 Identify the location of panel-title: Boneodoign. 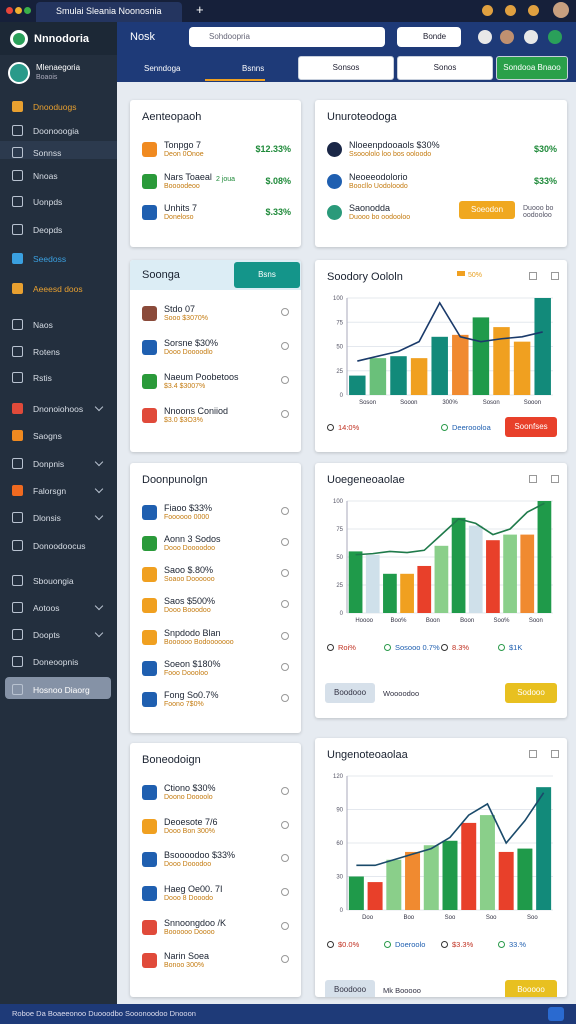
(171, 760).